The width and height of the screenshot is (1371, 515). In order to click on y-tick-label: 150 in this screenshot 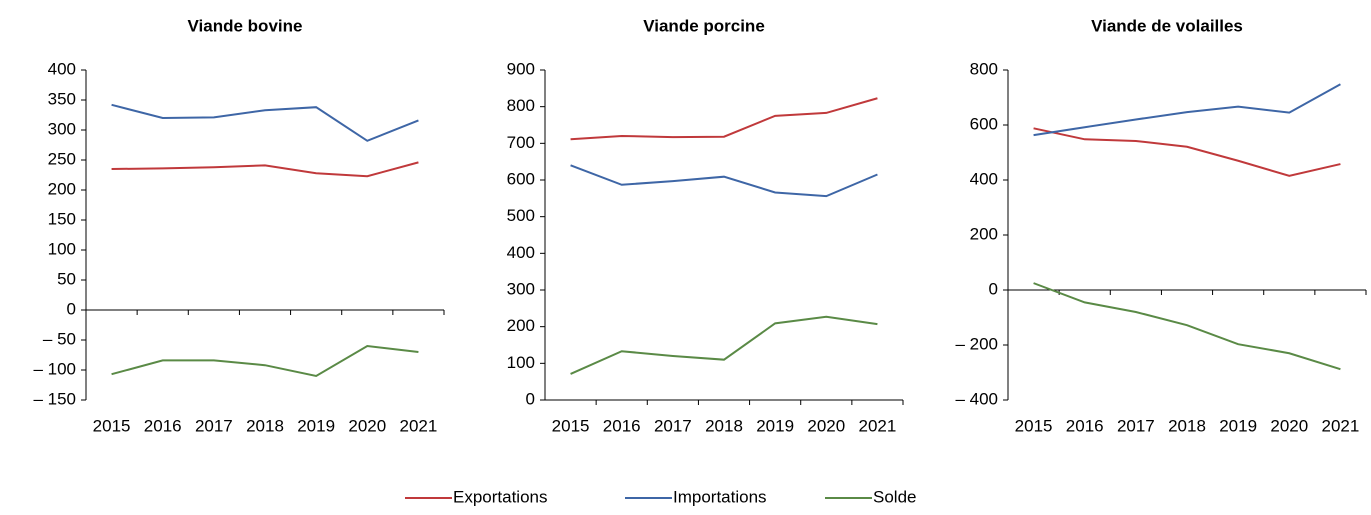, I will do `click(62, 218)`.